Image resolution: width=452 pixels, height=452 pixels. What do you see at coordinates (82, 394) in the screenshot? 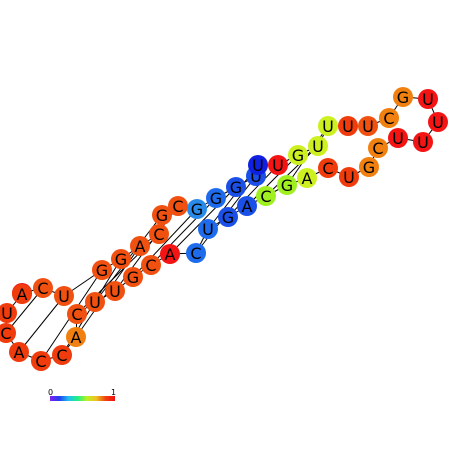
I see `color-scale: 0 1` at bounding box center [82, 394].